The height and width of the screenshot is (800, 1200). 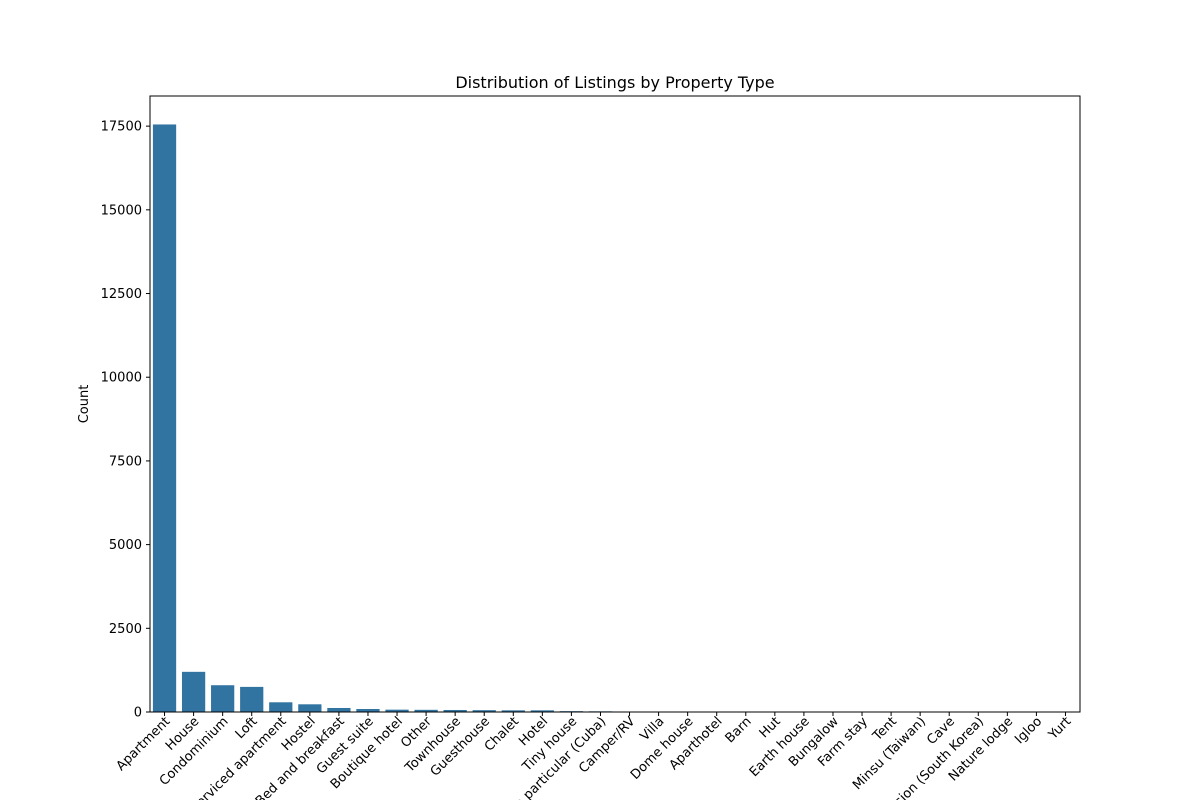 What do you see at coordinates (121, 294) in the screenshot?
I see `y-tick-label: 12500` at bounding box center [121, 294].